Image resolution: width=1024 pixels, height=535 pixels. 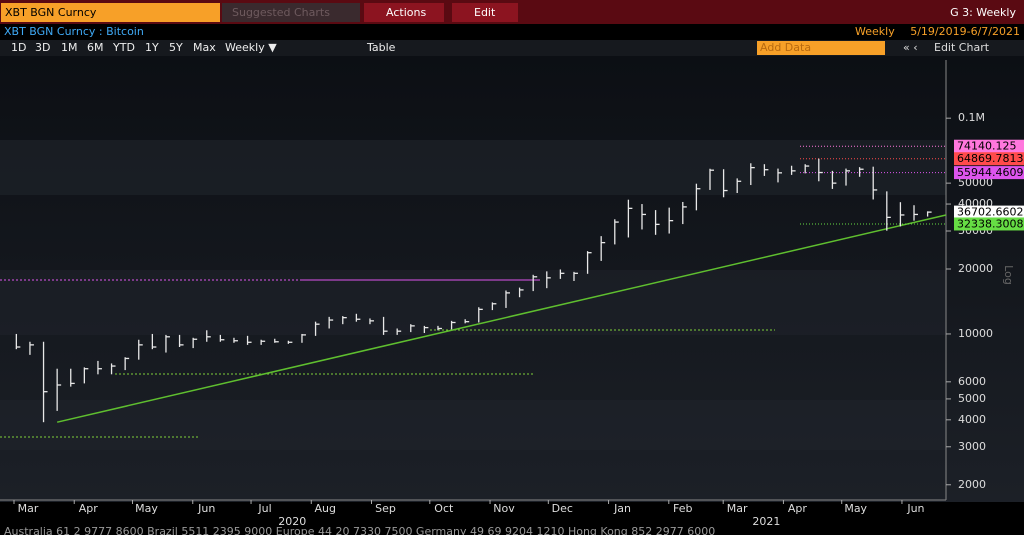 What do you see at coordinates (972, 484) in the screenshot?
I see `y-tick-label: 2000` at bounding box center [972, 484].